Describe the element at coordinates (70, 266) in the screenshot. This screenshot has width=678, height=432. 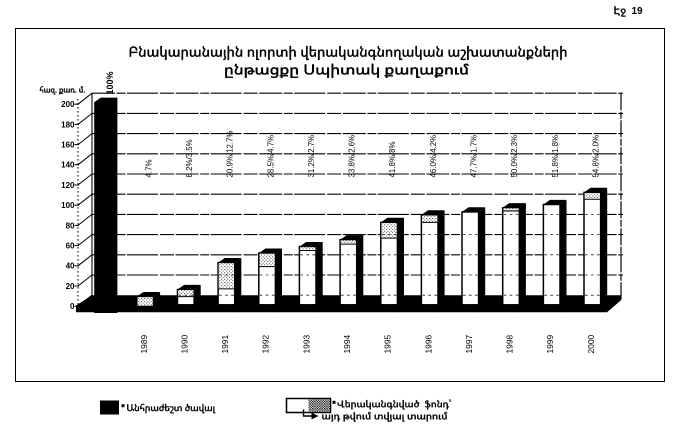
I see `svg-text: 40` at that location.